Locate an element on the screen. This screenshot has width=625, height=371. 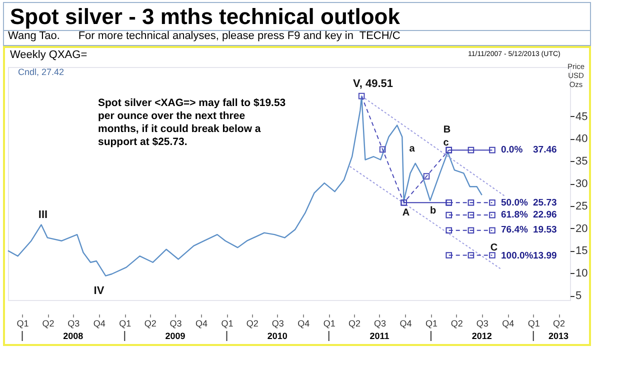
annotation: 0.0% is located at coordinates (512, 150).